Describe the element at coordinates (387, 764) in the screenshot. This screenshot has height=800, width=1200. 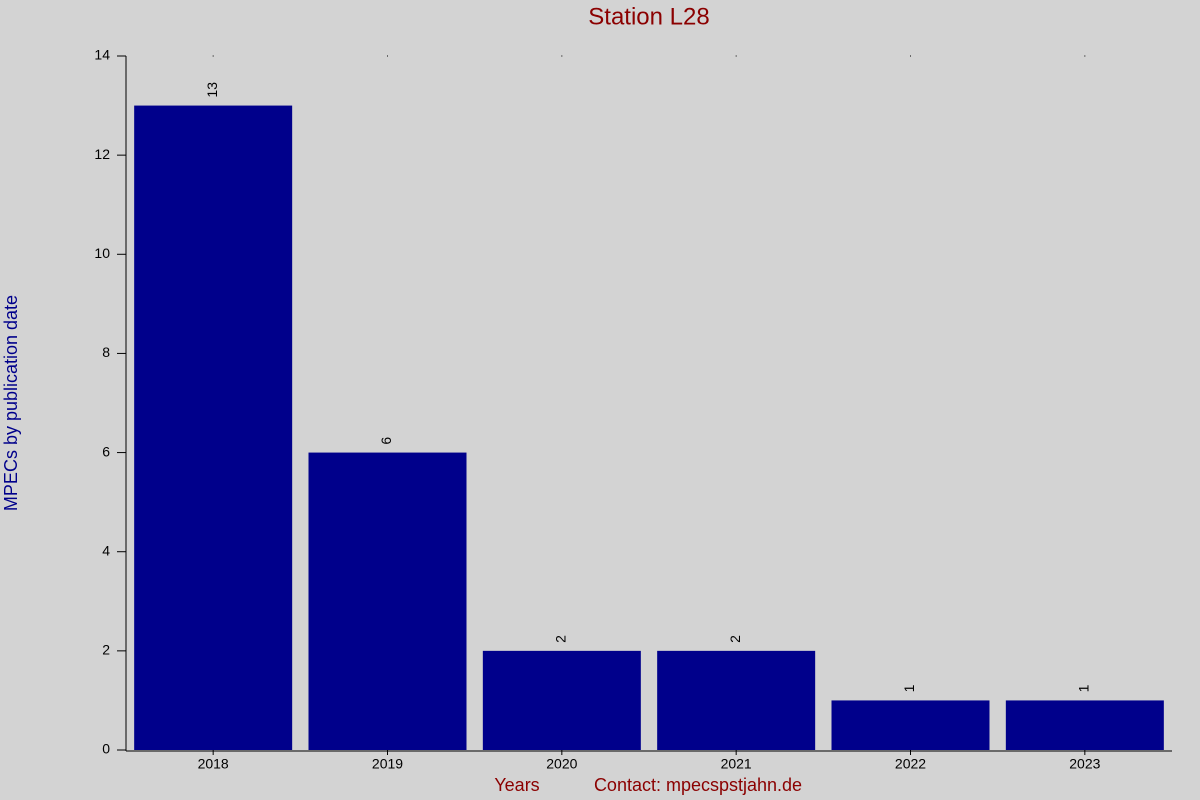
I see `x-tick-label: 2019` at that location.